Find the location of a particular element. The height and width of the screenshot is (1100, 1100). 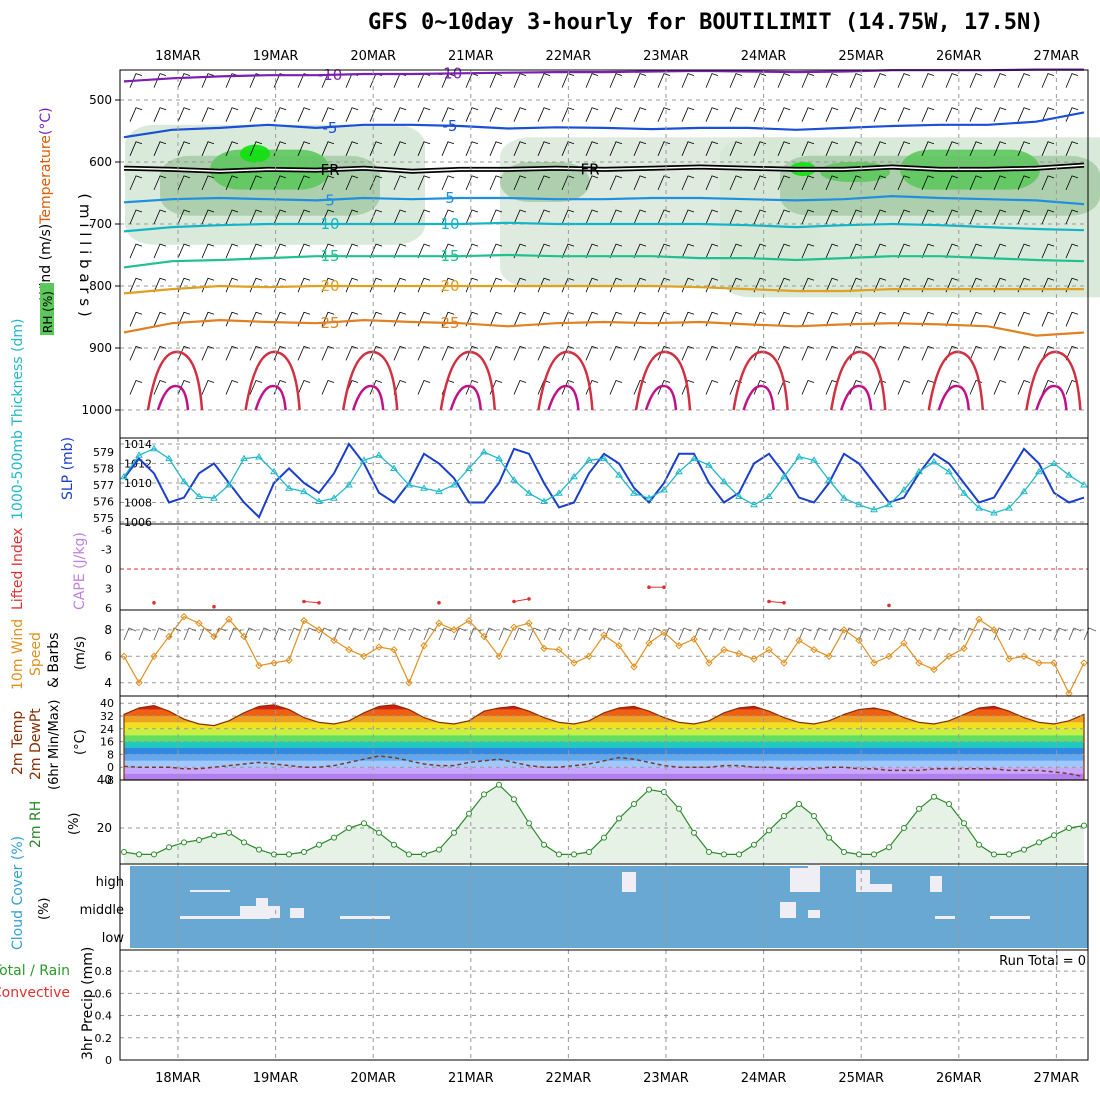

temp-axis-unit: (°C) is located at coordinates (80, 742).